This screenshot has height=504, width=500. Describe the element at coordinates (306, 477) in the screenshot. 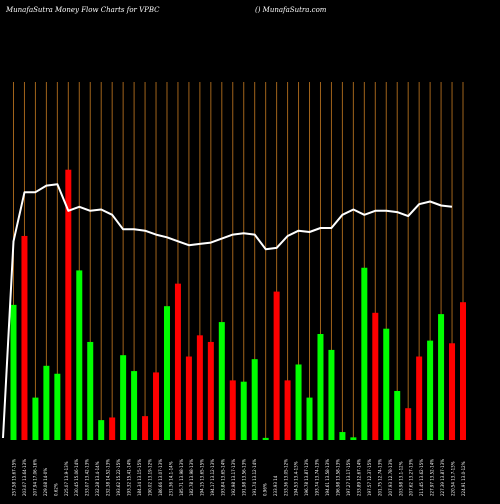

I see `x-tick-label: 196.78 13.87-13%` at that location.